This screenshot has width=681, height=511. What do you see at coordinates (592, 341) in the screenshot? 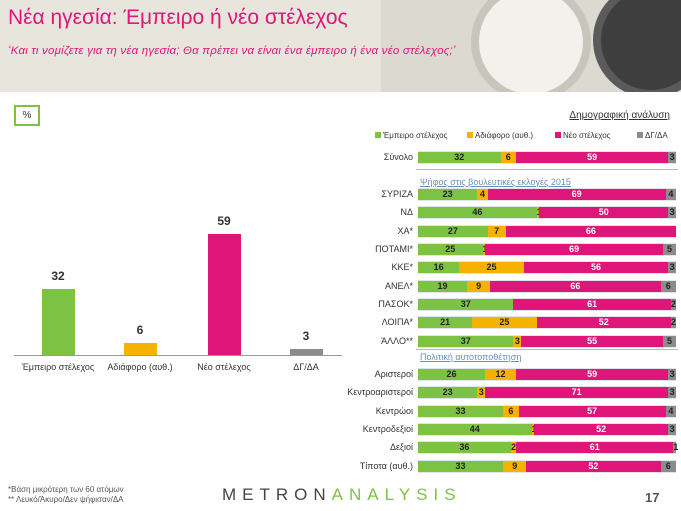
I see `bar-segment: 55` at bounding box center [592, 341].